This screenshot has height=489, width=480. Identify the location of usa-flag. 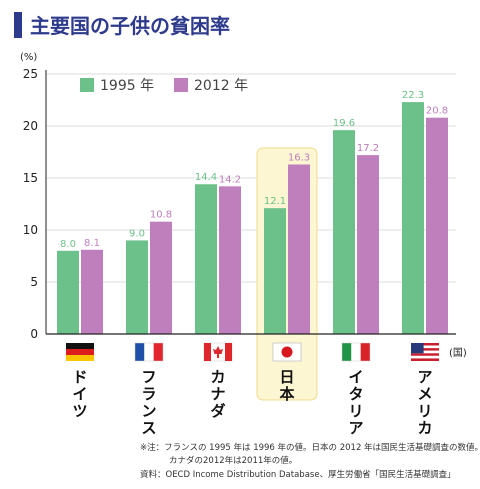
(425, 352).